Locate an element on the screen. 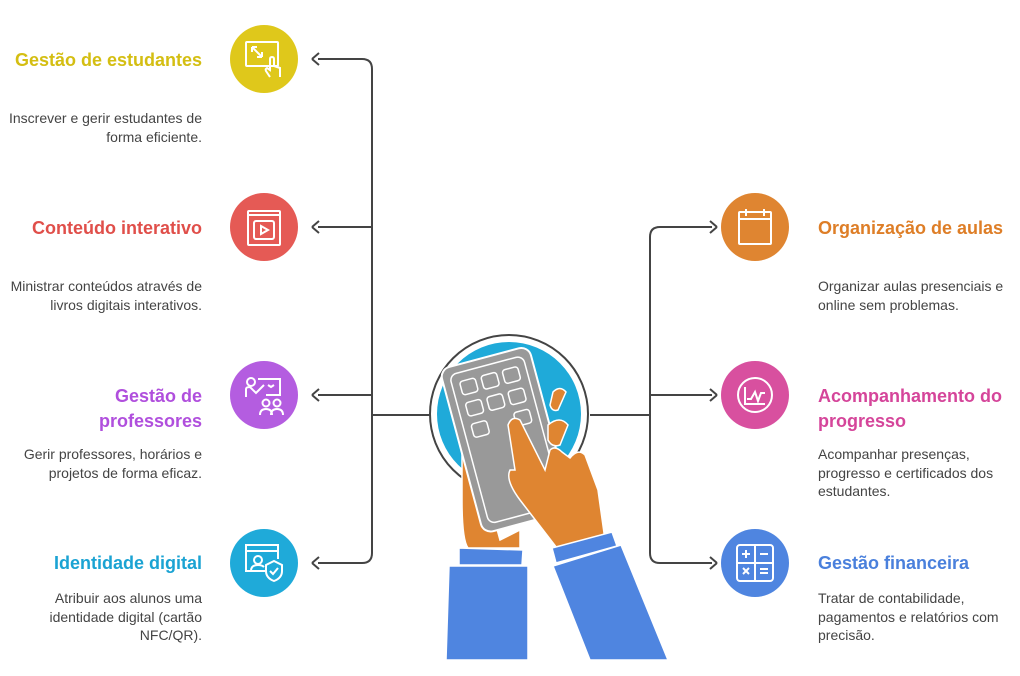  student-management-circle is located at coordinates (264, 59).